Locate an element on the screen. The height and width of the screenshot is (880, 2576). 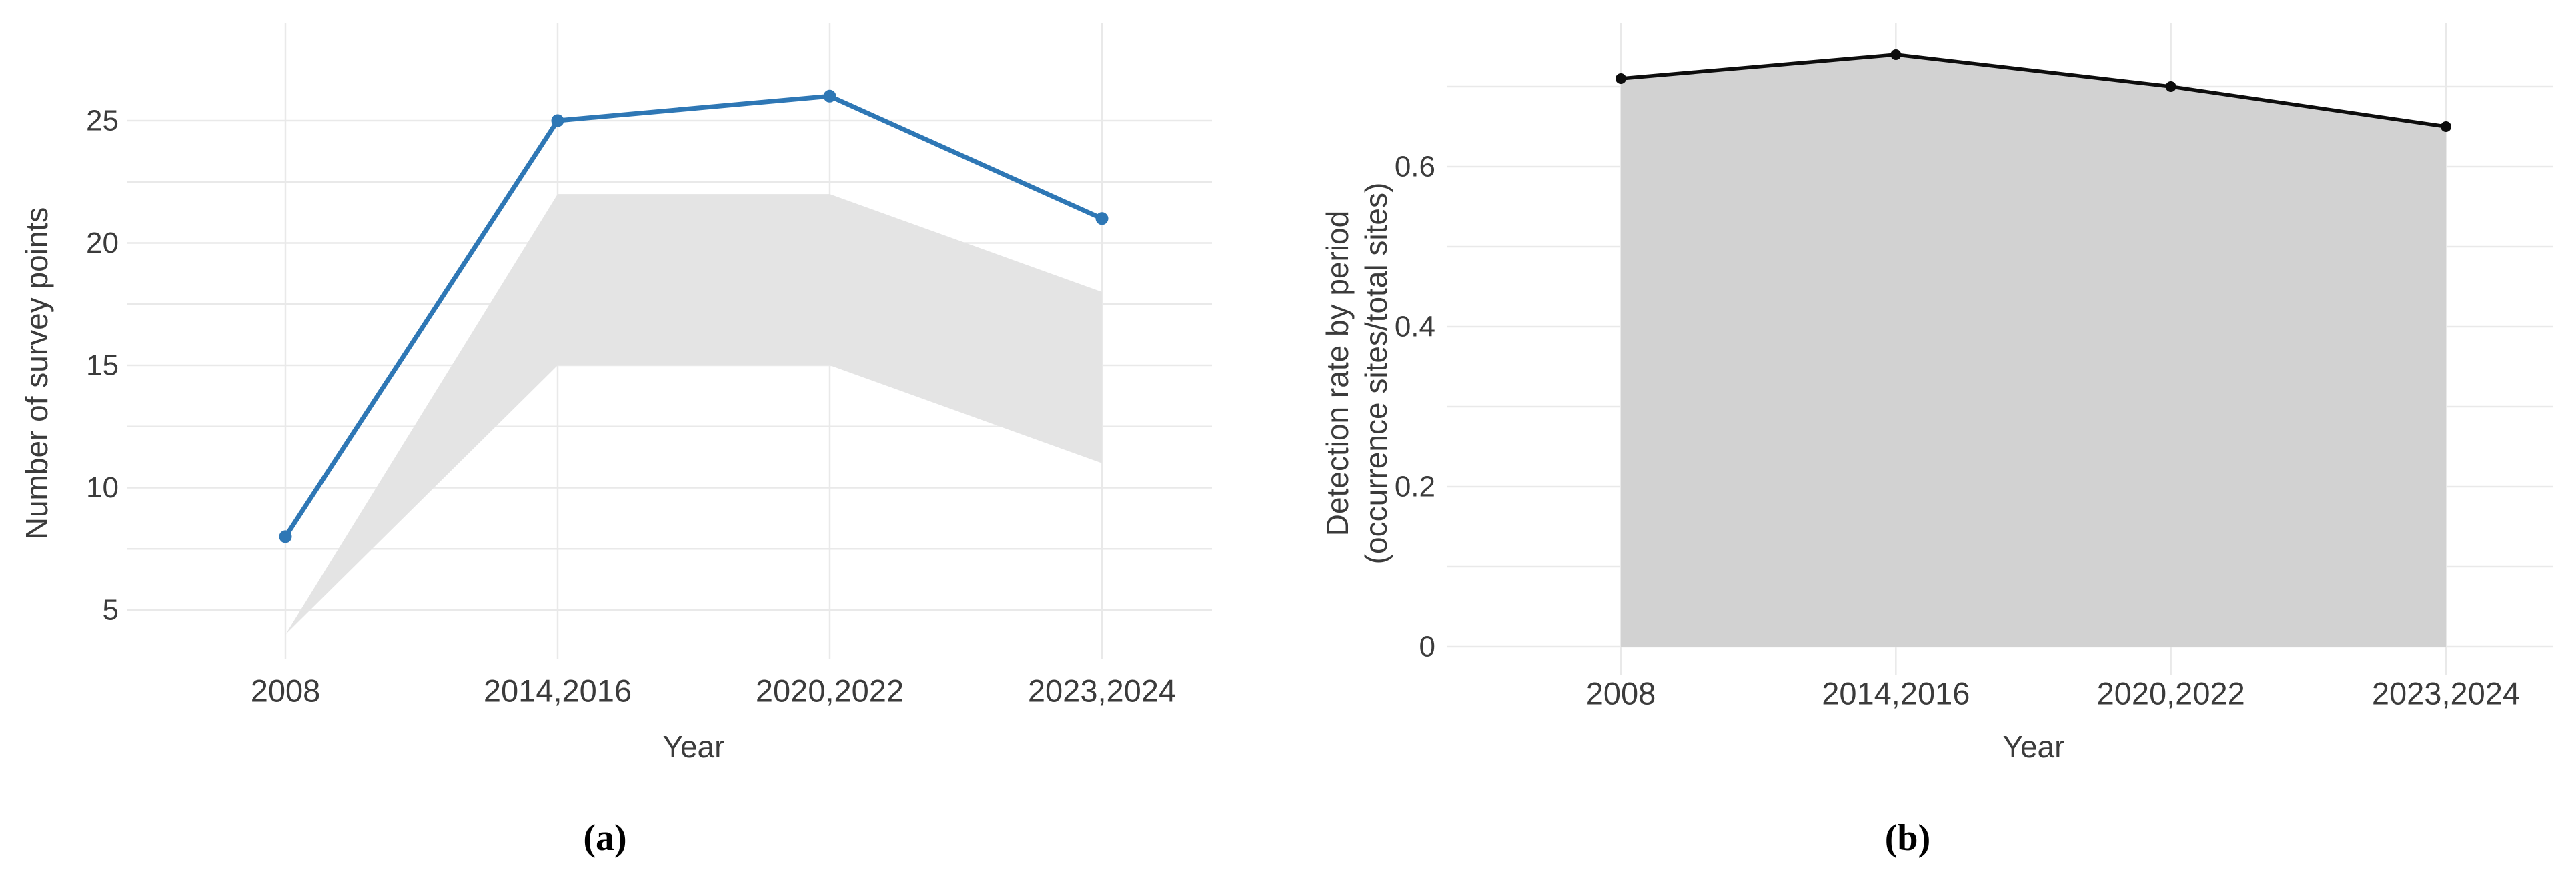
panel-a-y-axis-title: Number of survey points is located at coordinates (36, 373).